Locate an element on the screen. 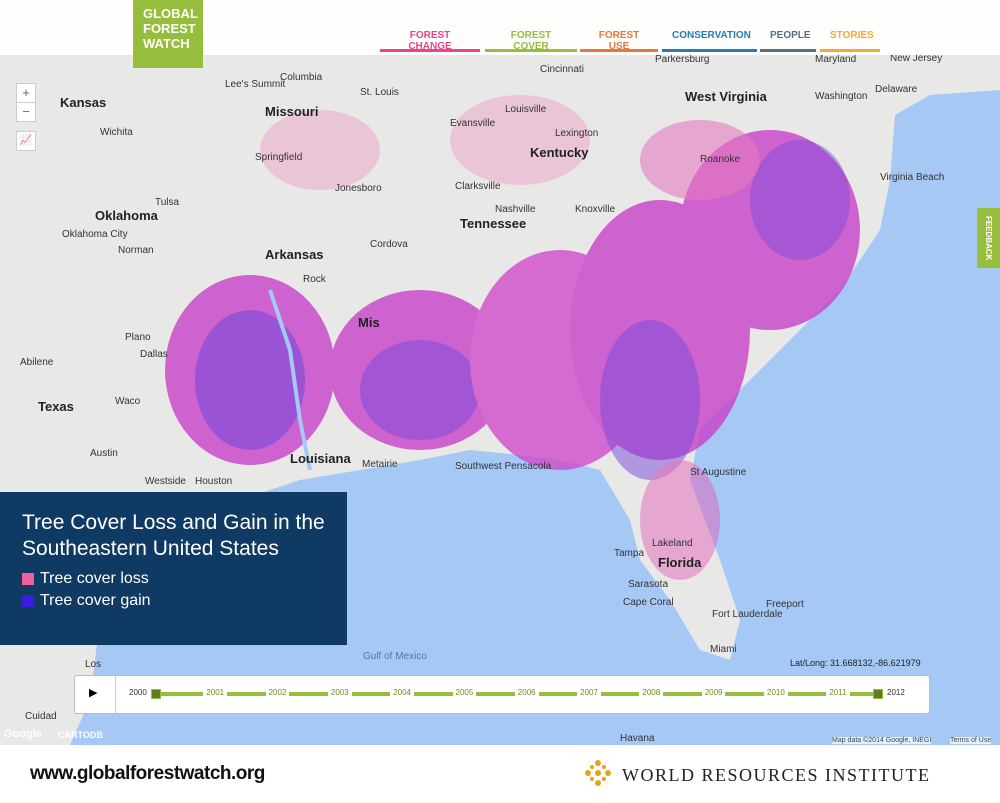  handle-start is located at coordinates (156, 694).